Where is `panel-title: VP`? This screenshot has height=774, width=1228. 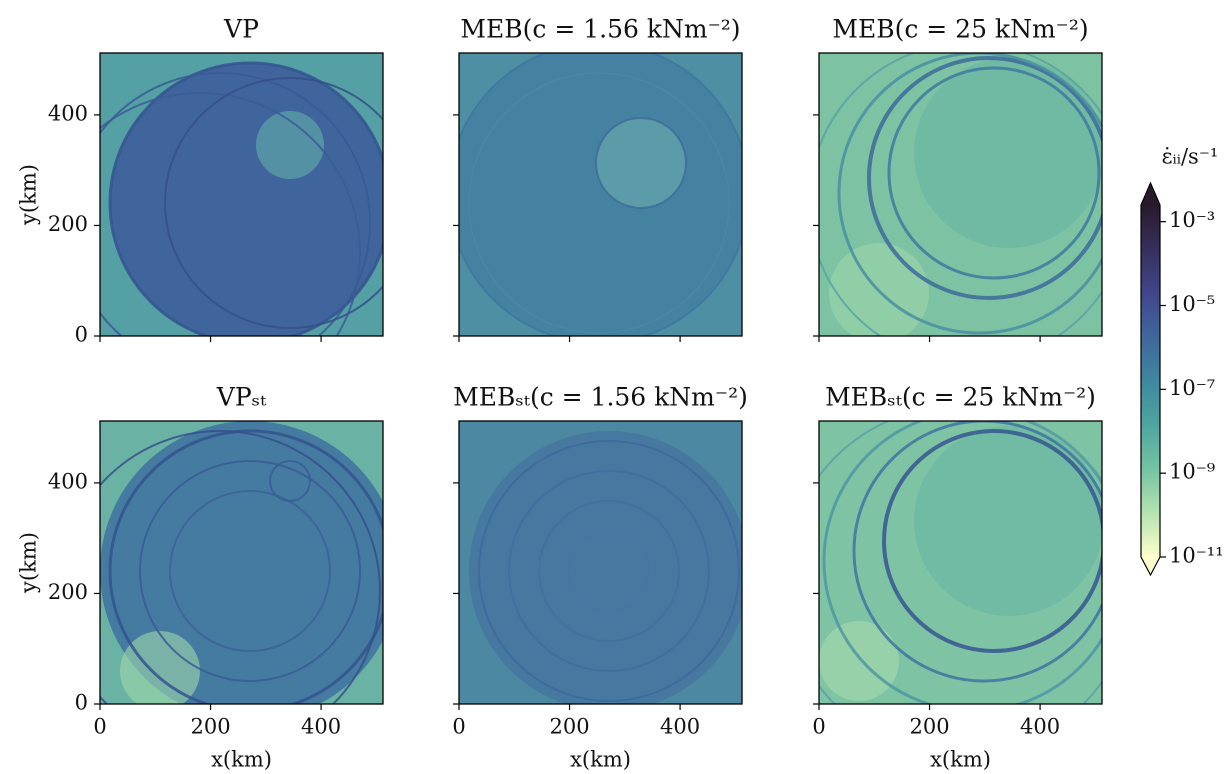 panel-title: VP is located at coordinates (241, 29).